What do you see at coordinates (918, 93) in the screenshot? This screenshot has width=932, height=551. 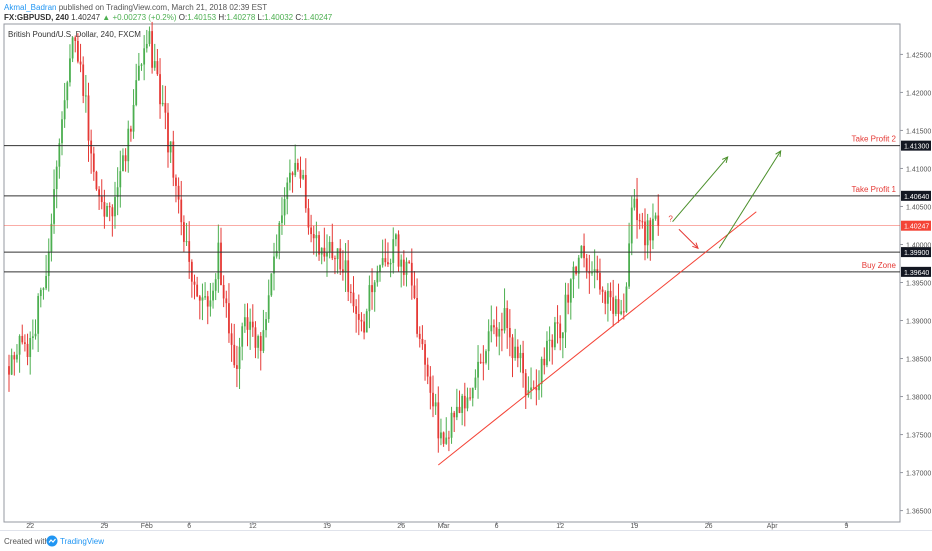 I see `y-tick-label: 1.42000` at bounding box center [918, 93].